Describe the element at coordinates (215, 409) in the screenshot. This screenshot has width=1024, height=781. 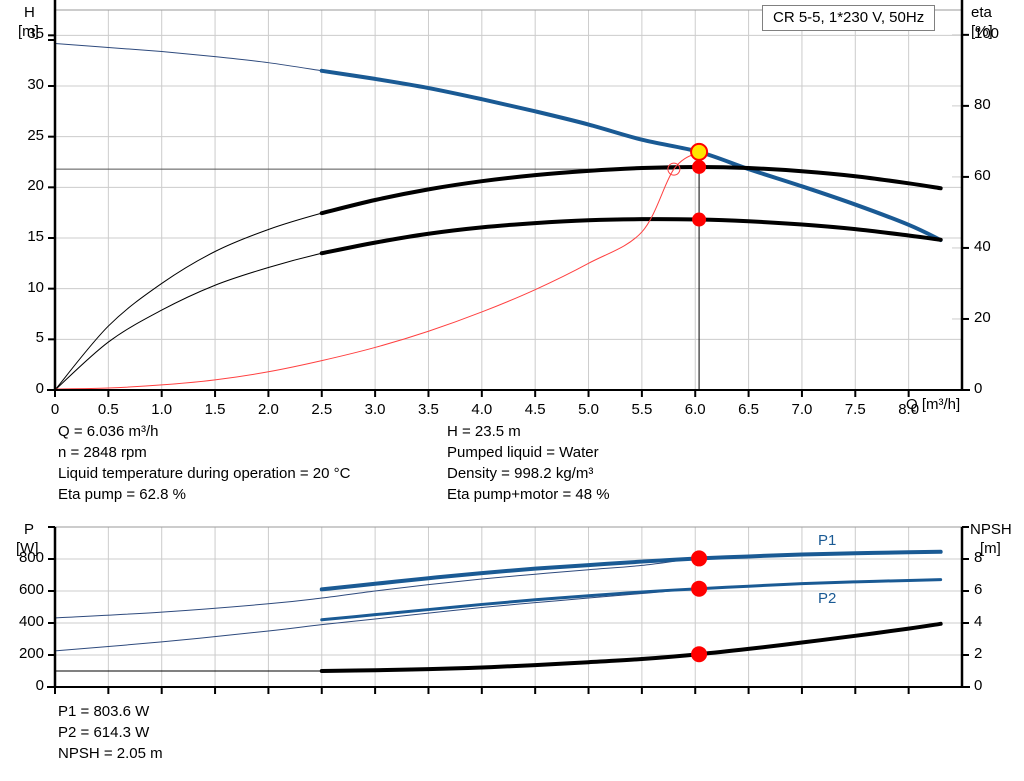
I see `x-tick-1.5: 1.5` at that location.